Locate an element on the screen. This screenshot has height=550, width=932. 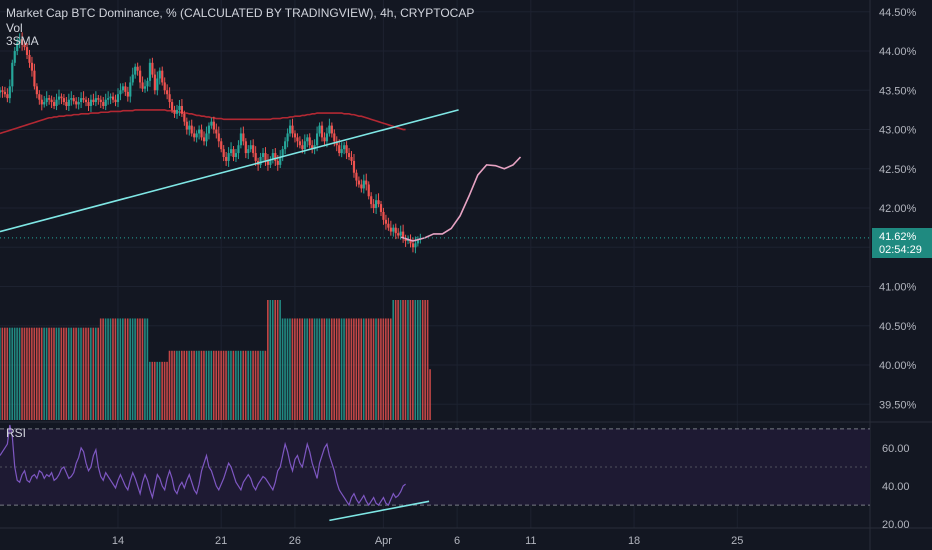
projection-path is located at coordinates (461, 199).